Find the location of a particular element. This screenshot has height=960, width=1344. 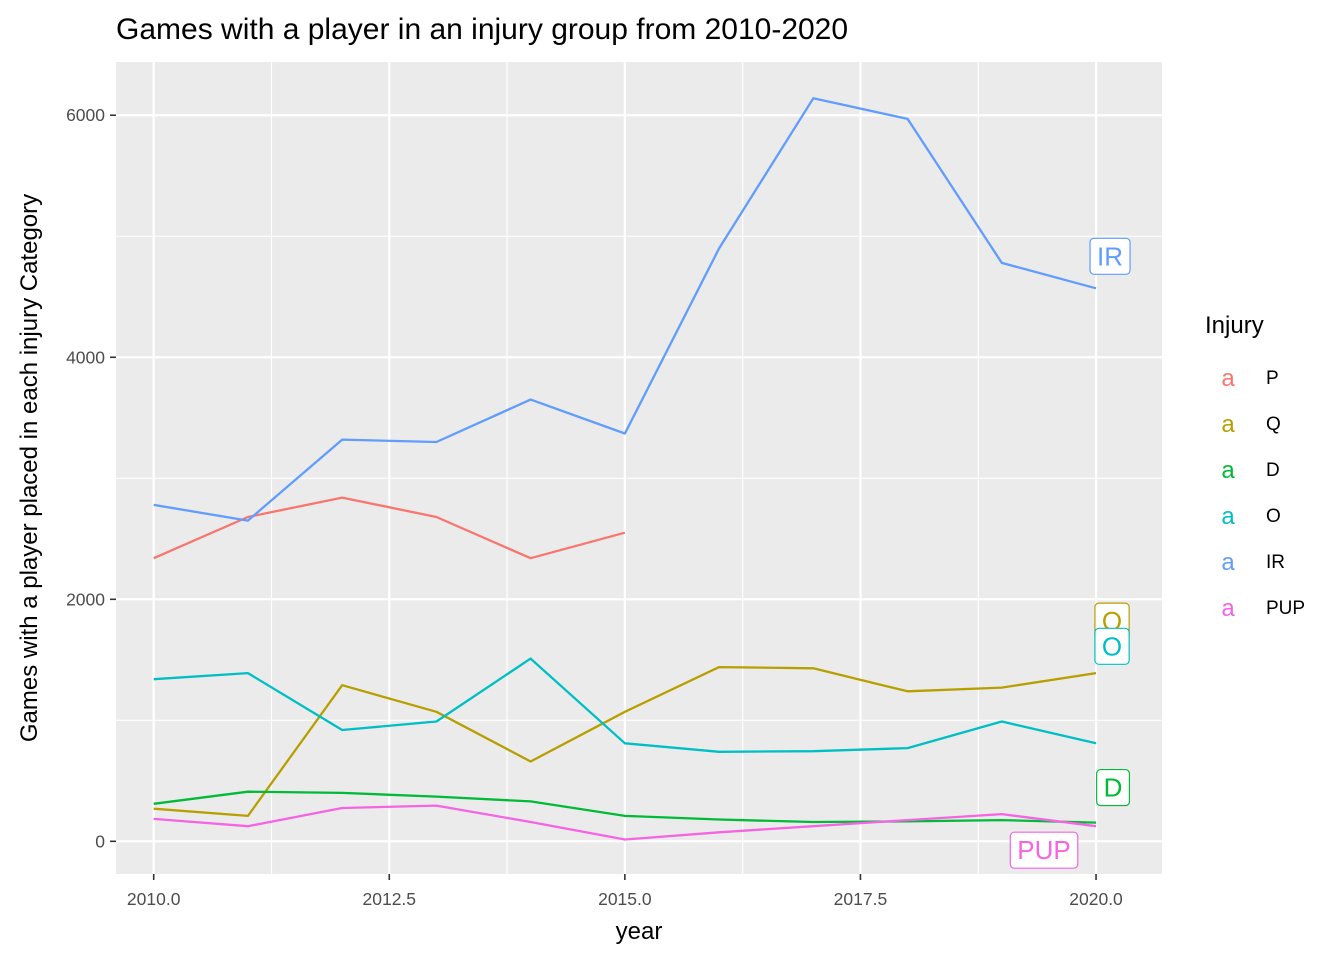

end-label-ir: IR is located at coordinates (1110, 256).